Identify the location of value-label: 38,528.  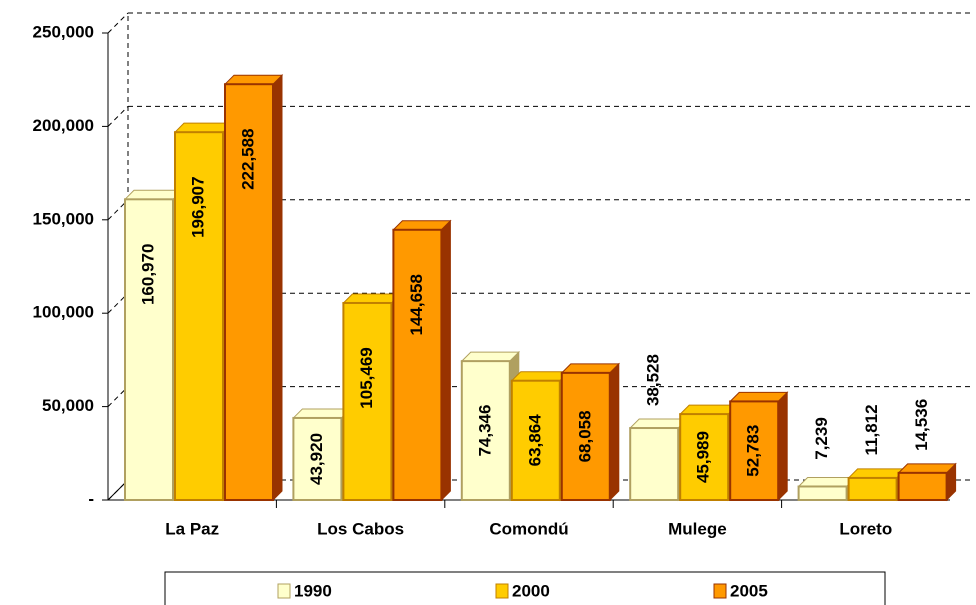
(653, 380).